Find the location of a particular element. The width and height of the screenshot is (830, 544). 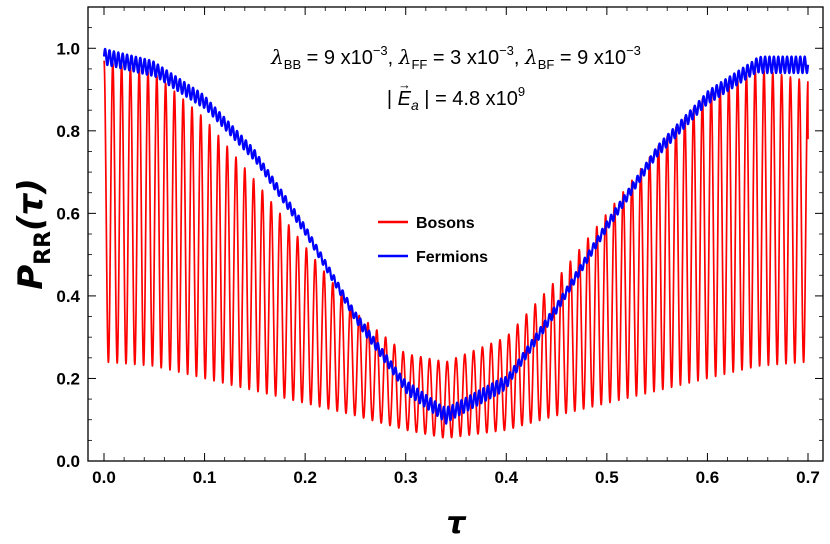

annotation-field-magnitude: | E→a | = 4.8 x109 is located at coordinates (456, 95).